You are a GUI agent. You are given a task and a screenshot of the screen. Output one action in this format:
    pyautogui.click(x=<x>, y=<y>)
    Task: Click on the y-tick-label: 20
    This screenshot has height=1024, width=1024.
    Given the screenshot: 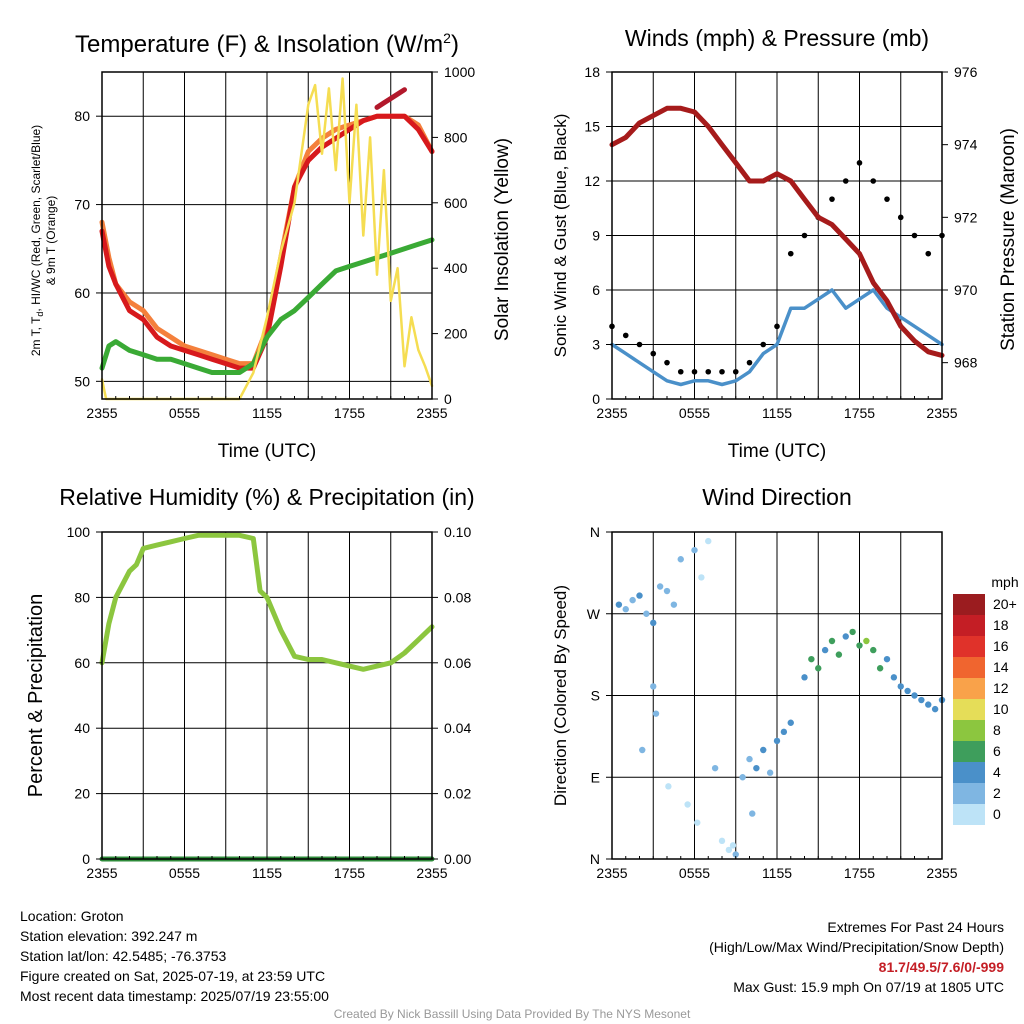 What is the action you would take?
    pyautogui.click(x=82, y=794)
    